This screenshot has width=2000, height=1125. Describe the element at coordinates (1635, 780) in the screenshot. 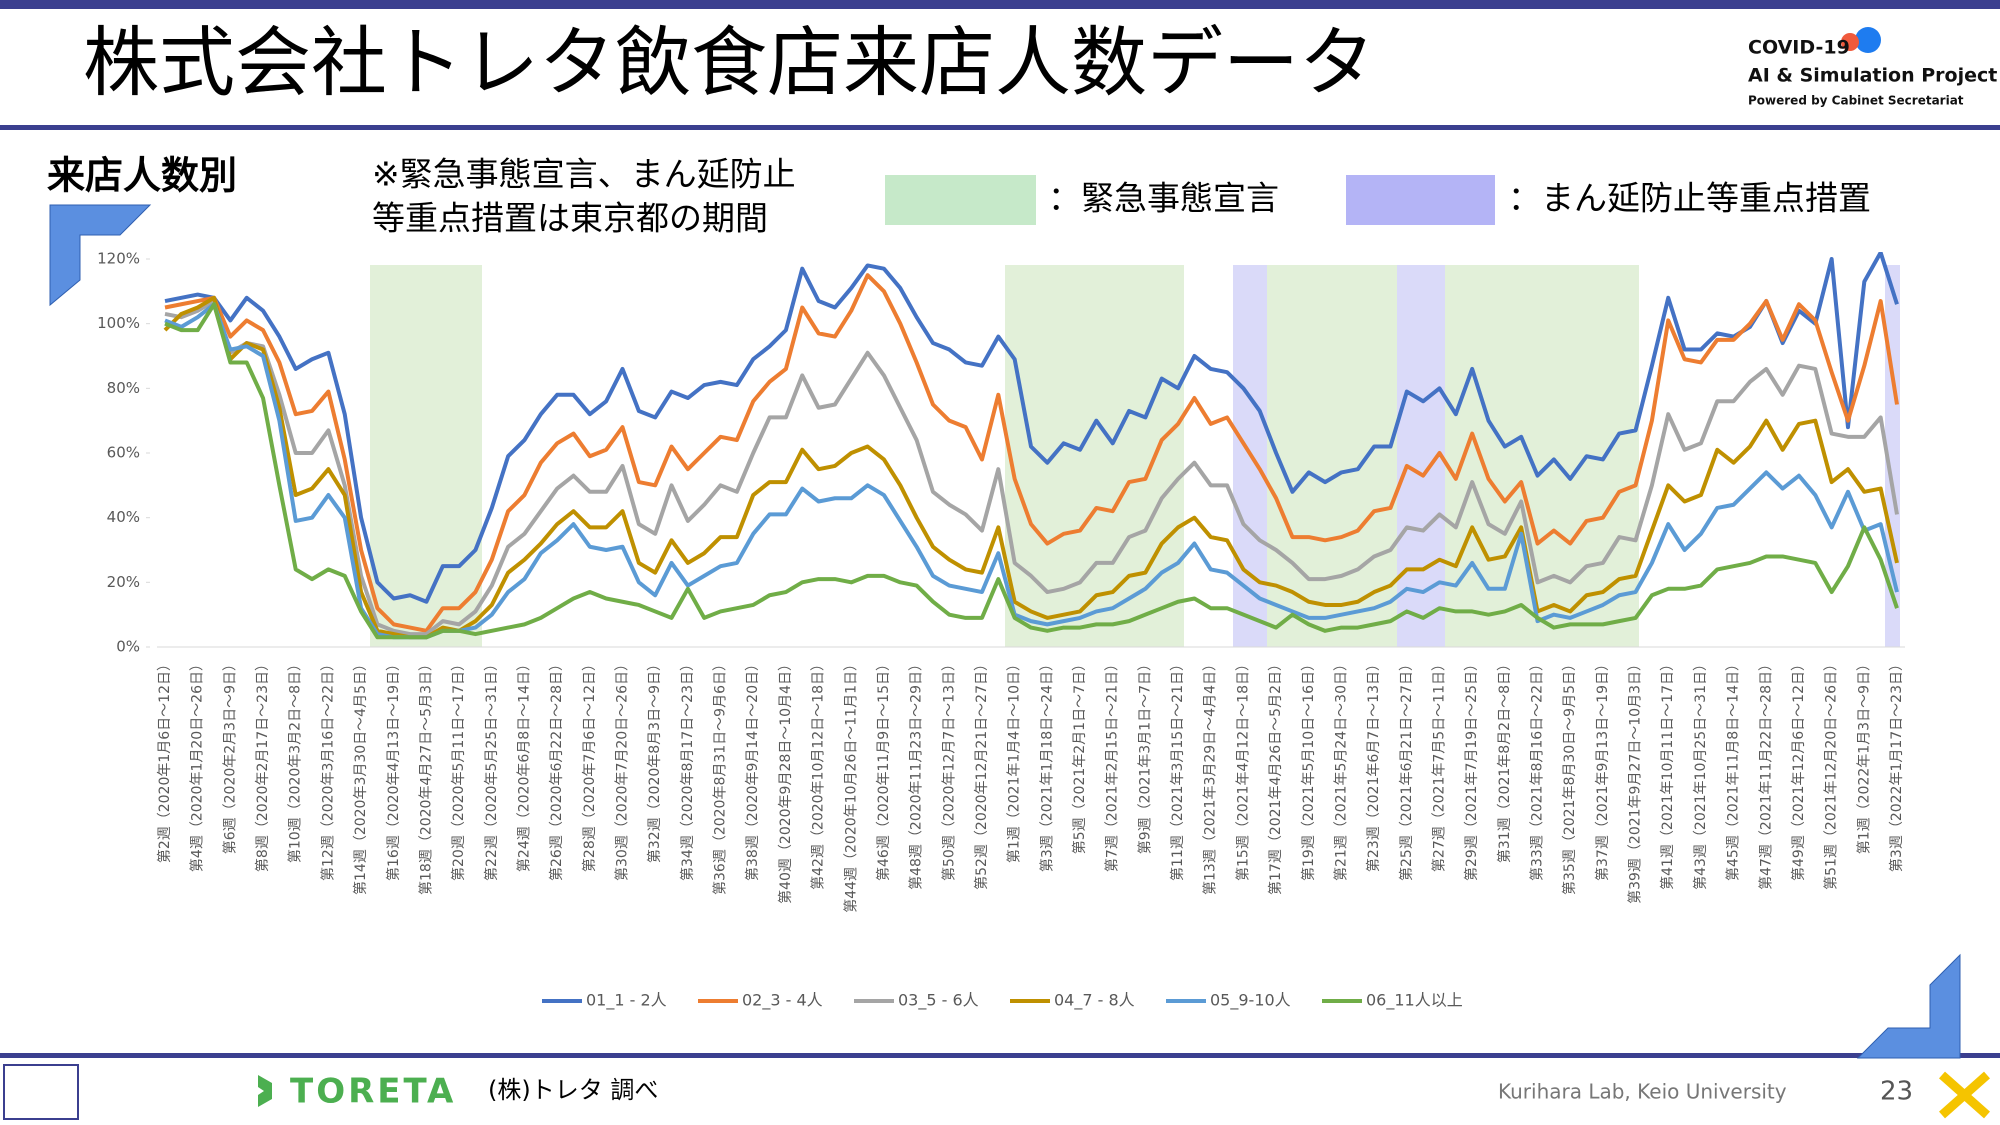

I see `x-tick-label: 第39週（2021年9月27日～10月3日）` at that location.